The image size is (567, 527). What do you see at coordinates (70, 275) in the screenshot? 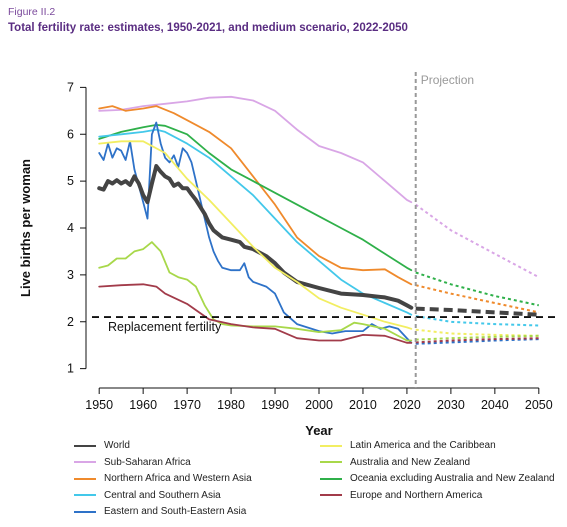
I see `y-tick-label: 3` at bounding box center [70, 275].